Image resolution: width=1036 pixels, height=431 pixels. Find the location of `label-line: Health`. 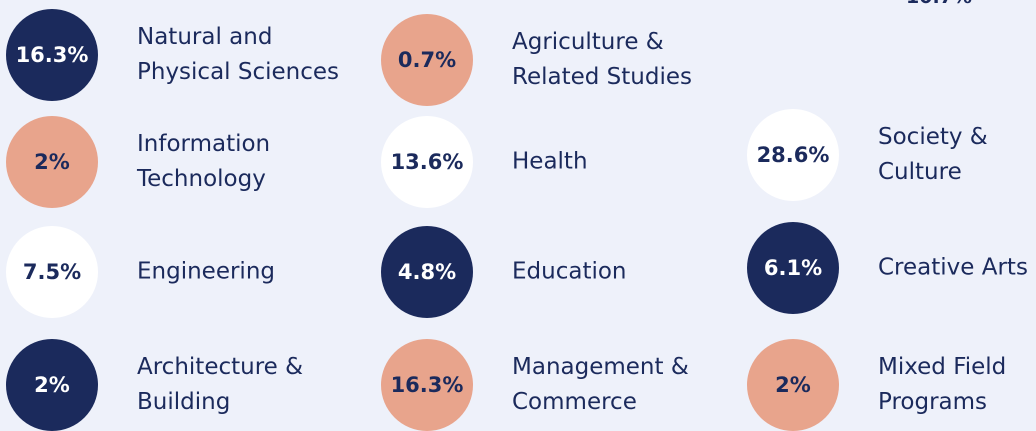

label-line: Health is located at coordinates (550, 161).